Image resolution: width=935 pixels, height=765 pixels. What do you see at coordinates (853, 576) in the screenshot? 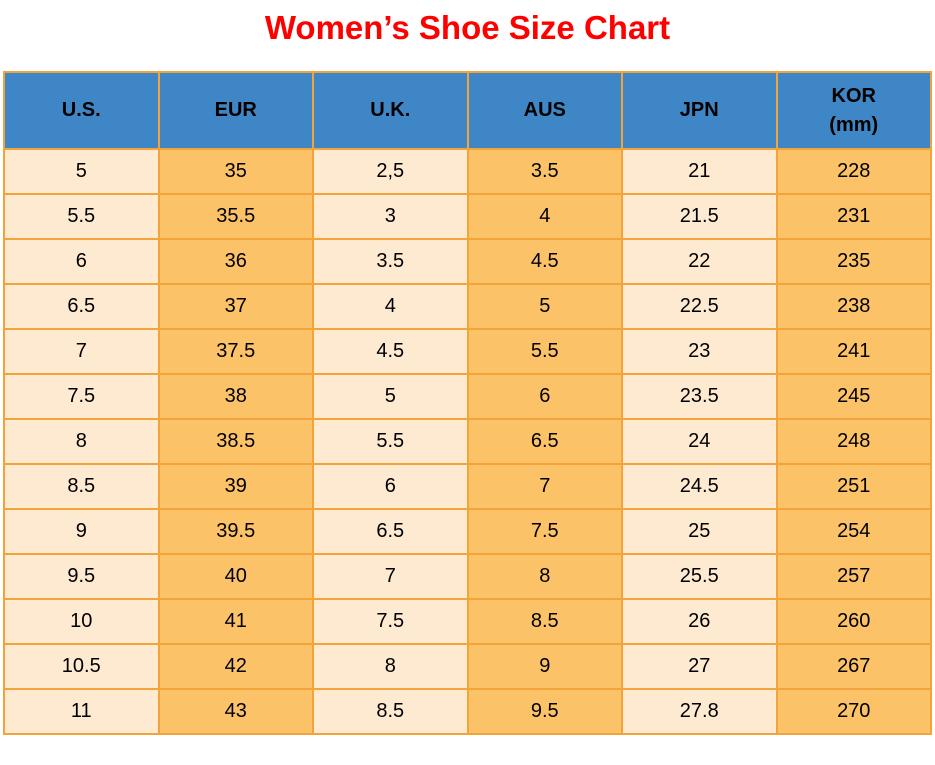
I see `table-cell: 257` at bounding box center [853, 576].